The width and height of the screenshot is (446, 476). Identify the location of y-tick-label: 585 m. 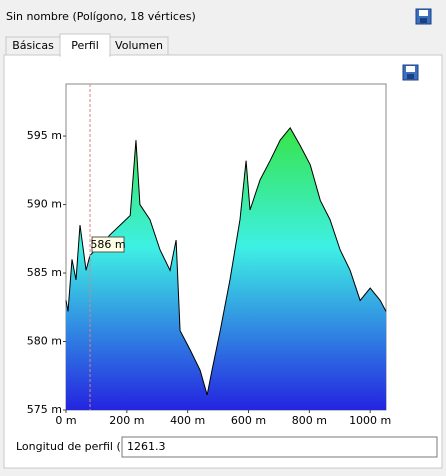
(44, 272).